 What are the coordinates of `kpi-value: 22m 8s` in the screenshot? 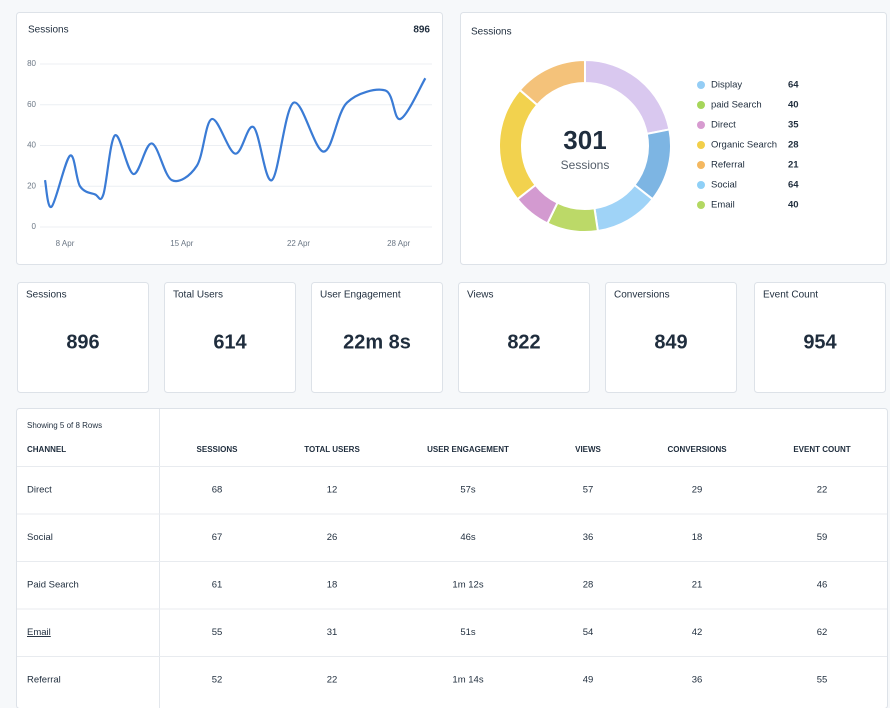 It's located at (377, 342).